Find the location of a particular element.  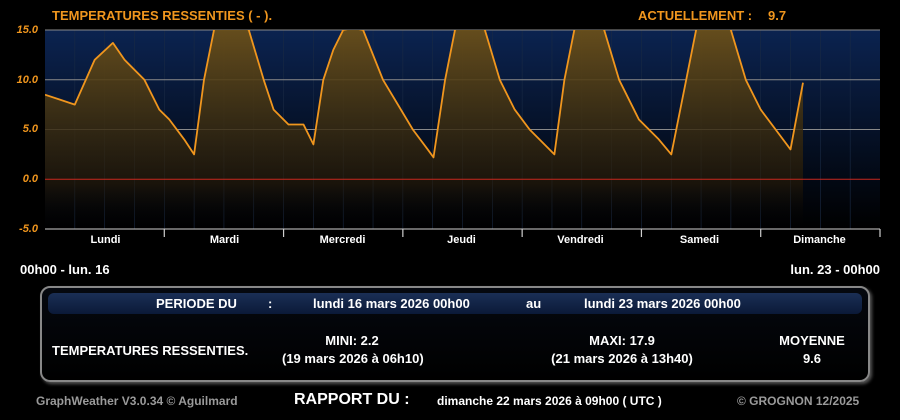

period-au: au is located at coordinates (534, 303).